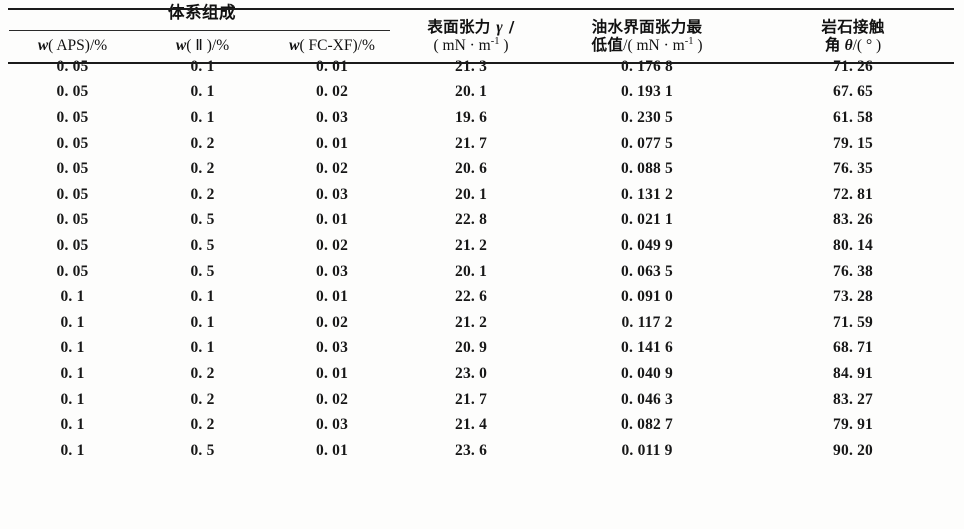 The height and width of the screenshot is (529, 964). I want to click on table-row: 0. 05 0. 2 0. 03 20. 1 0. 131 2 72. 81, so click(482, 195).